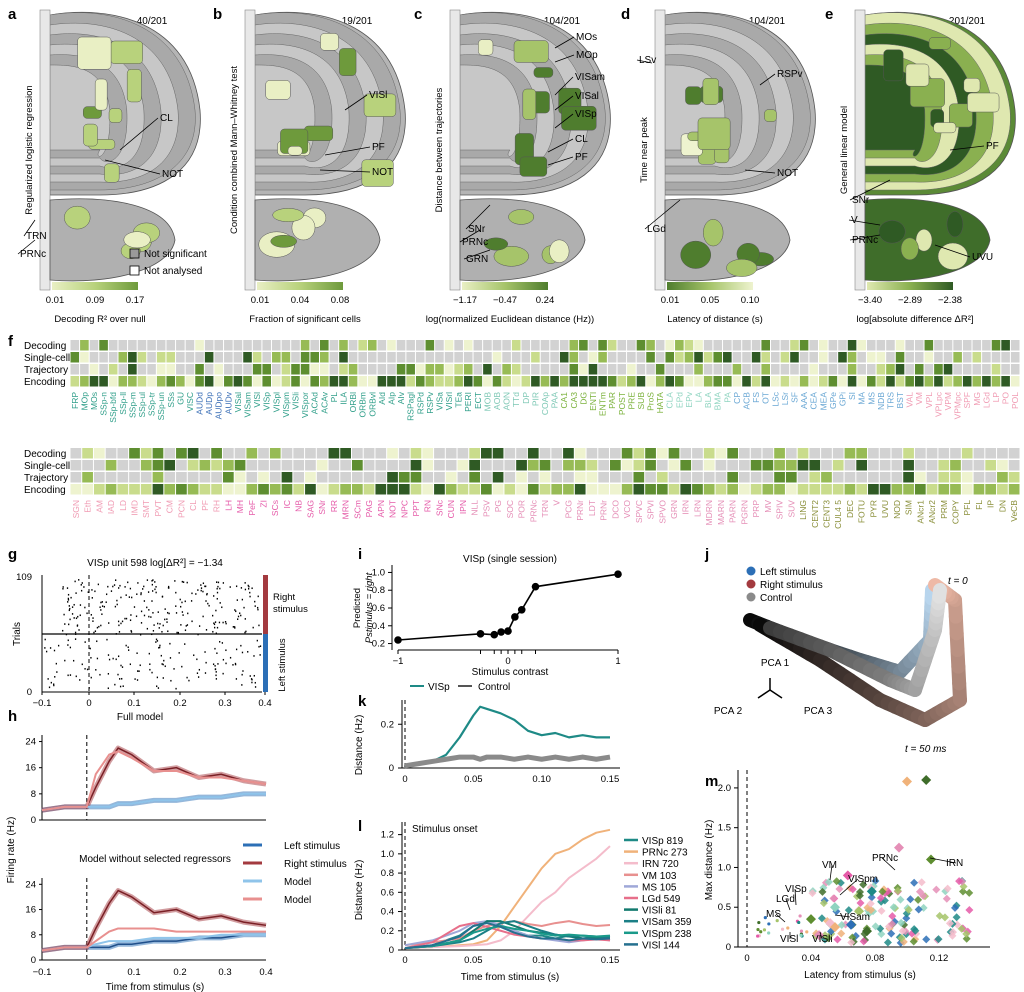 This screenshot has width=1024, height=992. Describe the element at coordinates (88, 703) in the screenshot. I see `raster-xtick-label: 0` at that location.